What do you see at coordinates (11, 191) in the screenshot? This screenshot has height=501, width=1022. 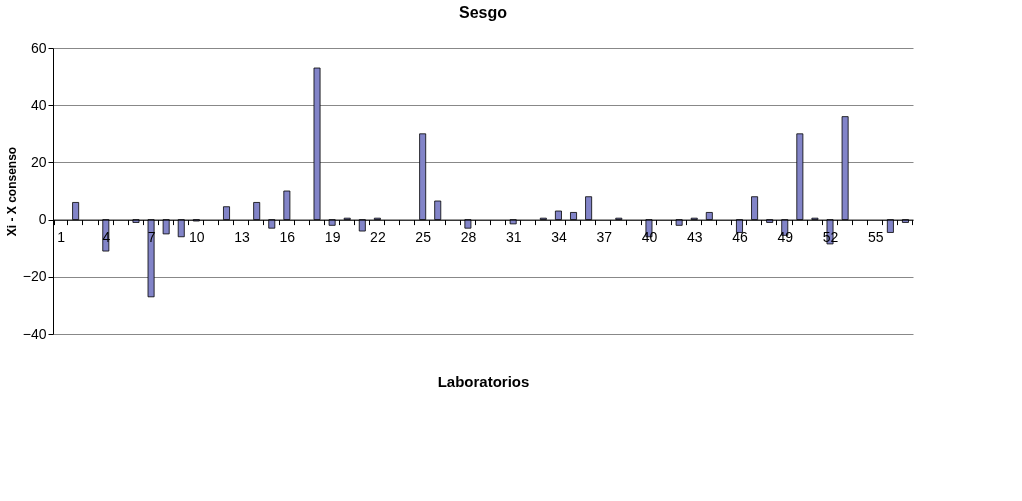 I see `y-axis-title: Xi - X consenso` at bounding box center [11, 191].